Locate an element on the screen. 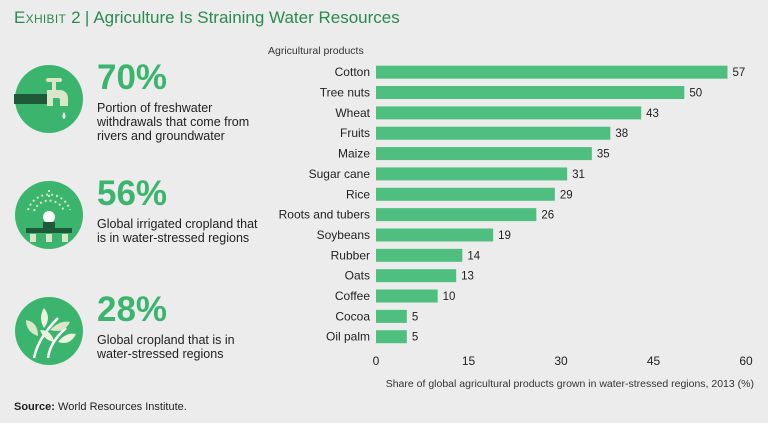  category-label: Fruits is located at coordinates (355, 133).